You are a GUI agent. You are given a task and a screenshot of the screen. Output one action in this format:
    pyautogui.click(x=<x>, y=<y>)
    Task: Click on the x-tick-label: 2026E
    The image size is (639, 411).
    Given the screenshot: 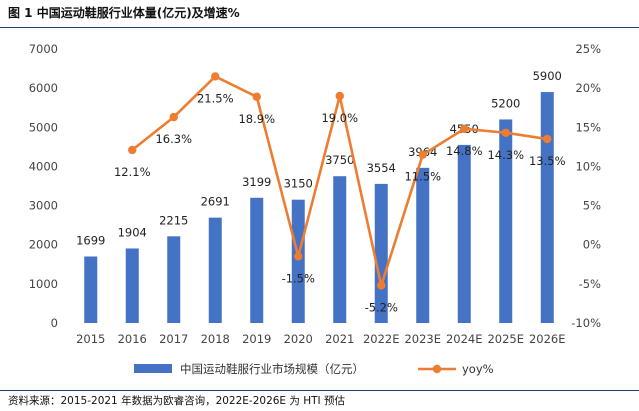 What is the action you would take?
    pyautogui.click(x=547, y=339)
    